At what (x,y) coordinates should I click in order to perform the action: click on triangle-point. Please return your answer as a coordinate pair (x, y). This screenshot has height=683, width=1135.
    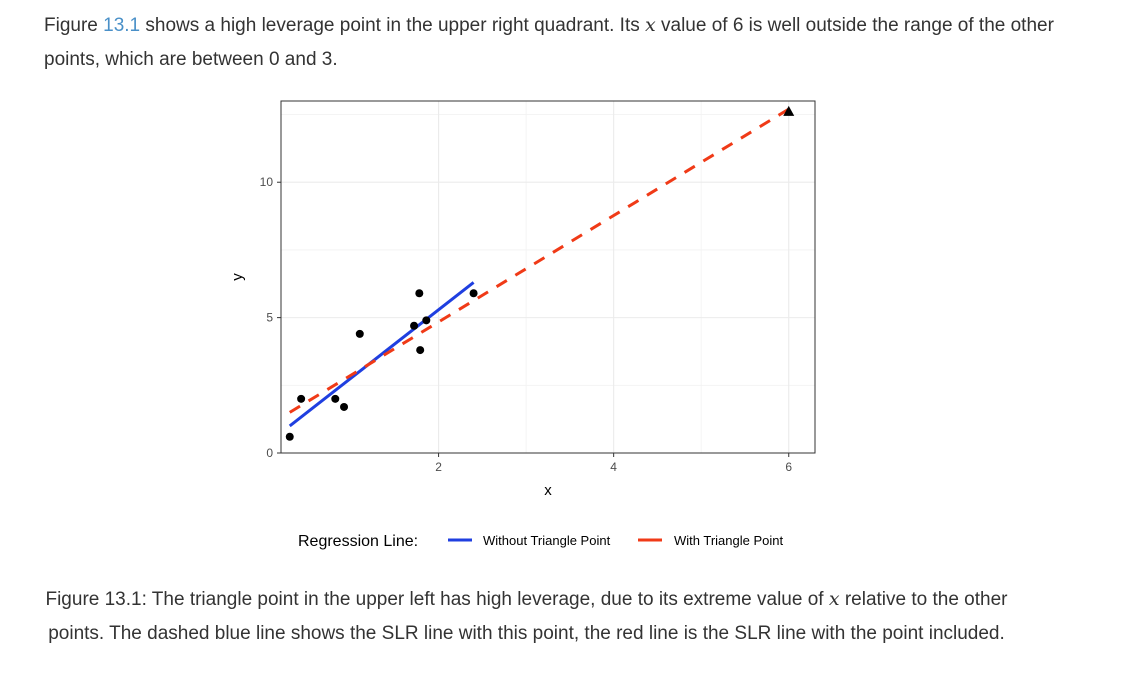
    Looking at the image, I should click on (789, 110).